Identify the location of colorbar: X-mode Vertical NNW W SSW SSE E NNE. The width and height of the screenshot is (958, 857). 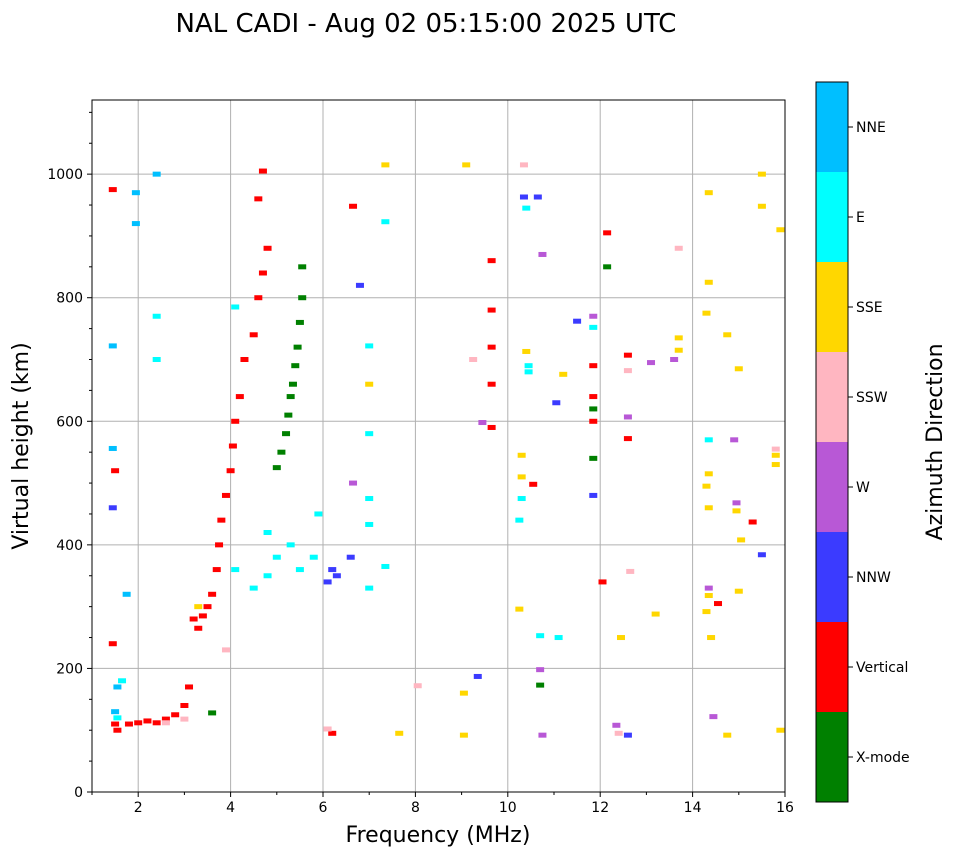
(862, 442).